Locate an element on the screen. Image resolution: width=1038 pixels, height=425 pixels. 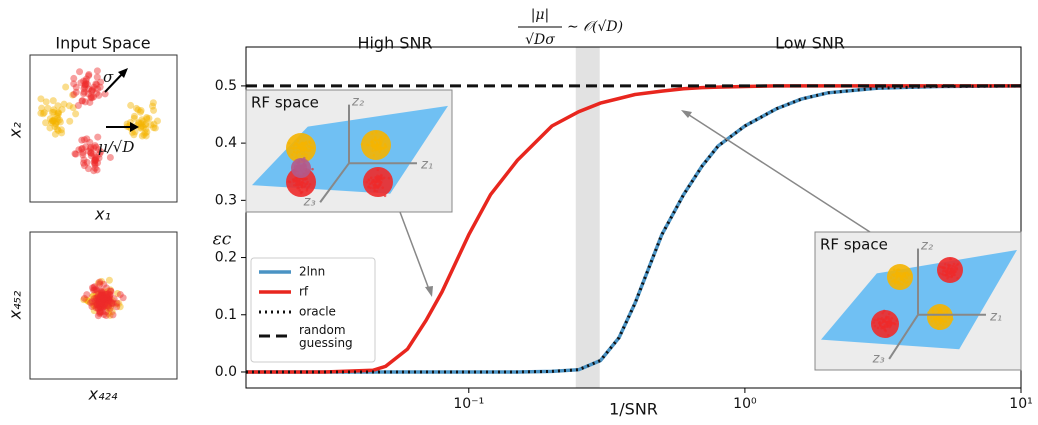
inset-title: RF space is located at coordinates (854, 245).